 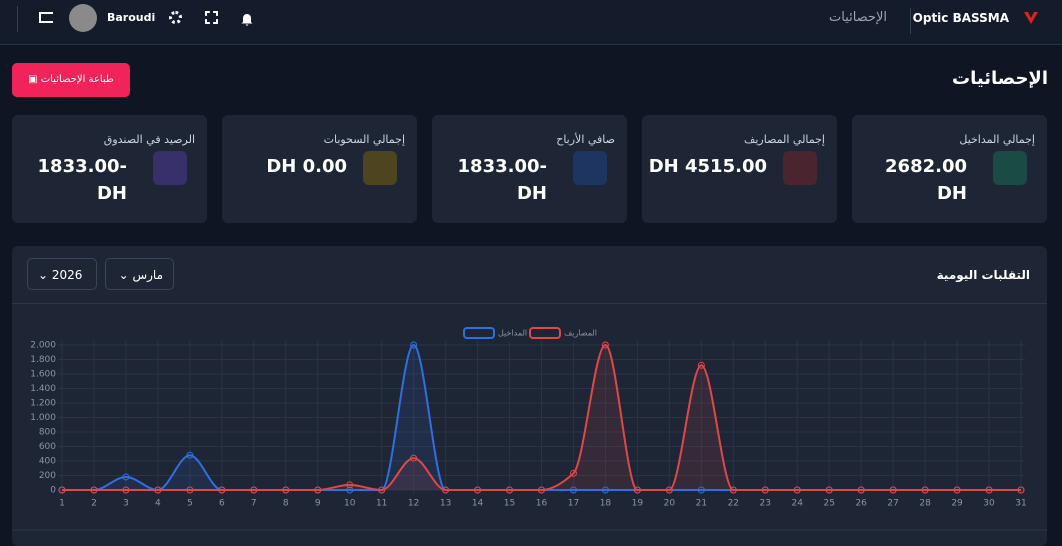 What do you see at coordinates (529, 169) in the screenshot?
I see `stat-card: صافي الأرباح 1833.00- DH` at bounding box center [529, 169].